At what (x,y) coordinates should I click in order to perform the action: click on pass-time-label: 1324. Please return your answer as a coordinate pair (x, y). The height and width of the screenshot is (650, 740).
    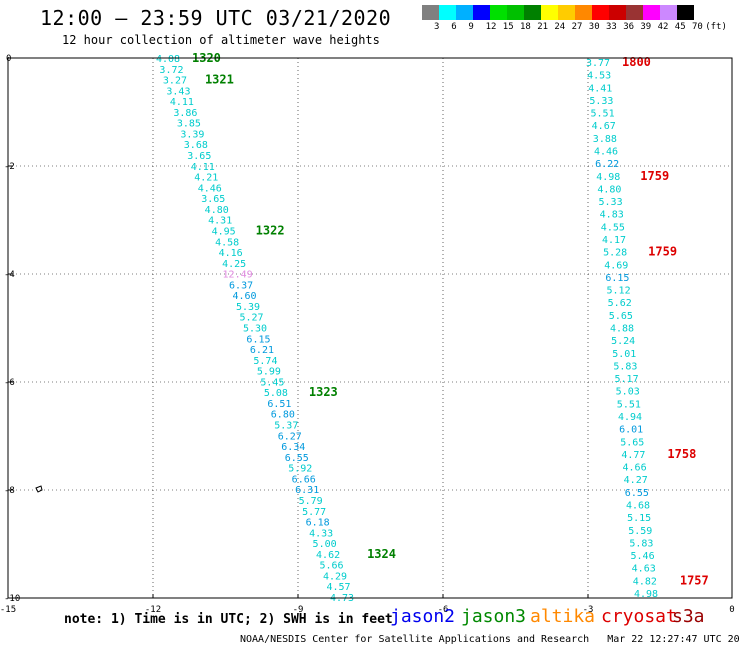
    Looking at the image, I should click on (381, 554).